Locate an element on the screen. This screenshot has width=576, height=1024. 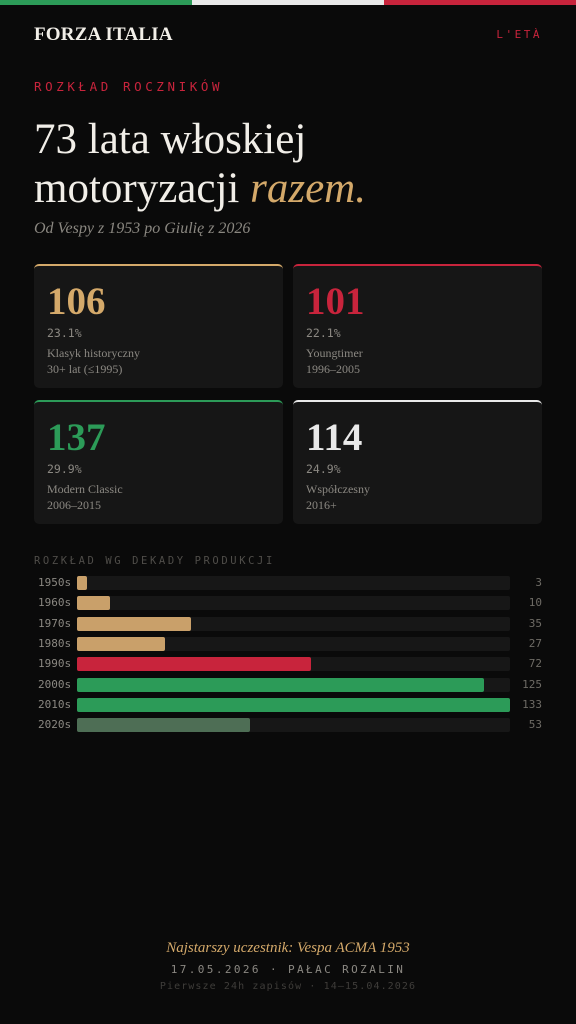
title-line-2: motoryzacji is located at coordinates (142, 188).